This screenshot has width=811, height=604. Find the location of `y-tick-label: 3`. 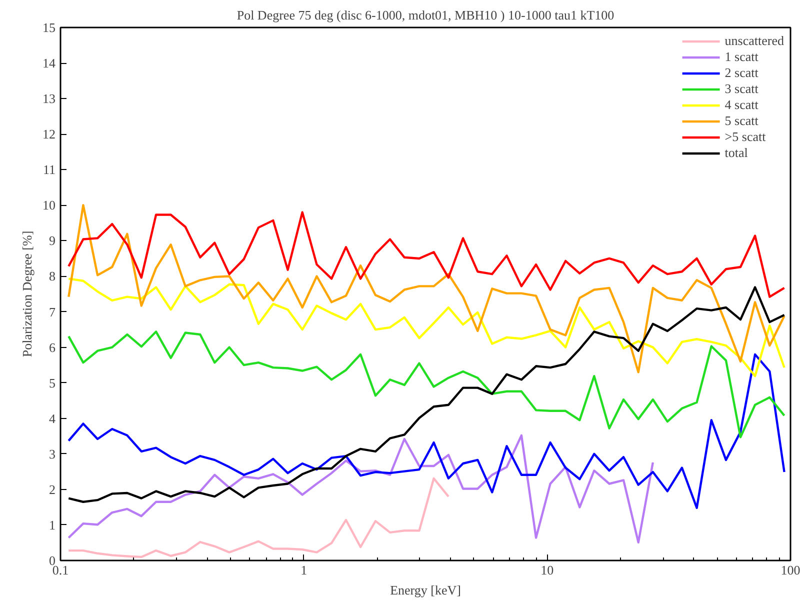

y-tick-label: 3 is located at coordinates (52, 454).